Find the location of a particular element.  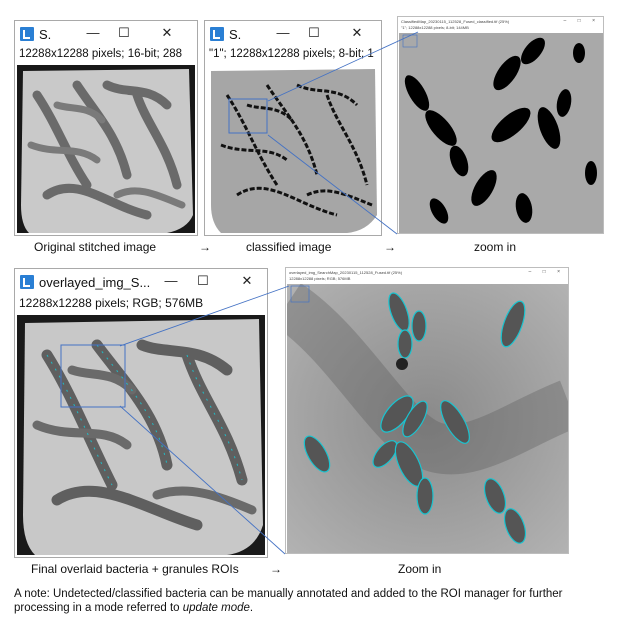

zoom-classified-caption: zoom in is located at coordinates (495, 247).